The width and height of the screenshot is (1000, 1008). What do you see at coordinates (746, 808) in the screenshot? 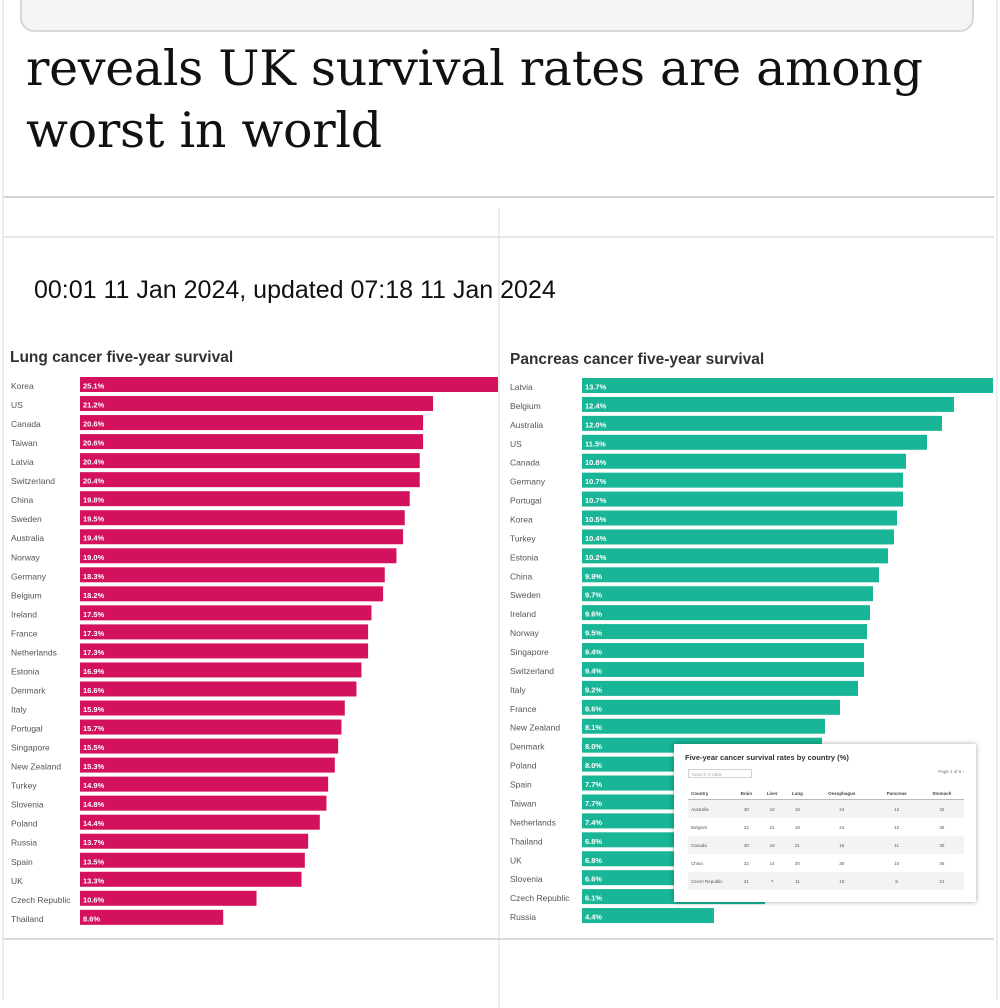
I see `table-cell-brain: 30` at bounding box center [746, 808].